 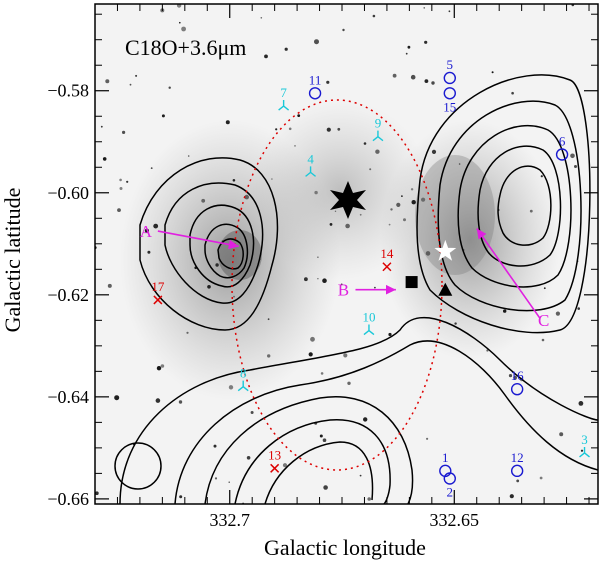 I want to click on arrowhead-C, so click(x=481, y=234).